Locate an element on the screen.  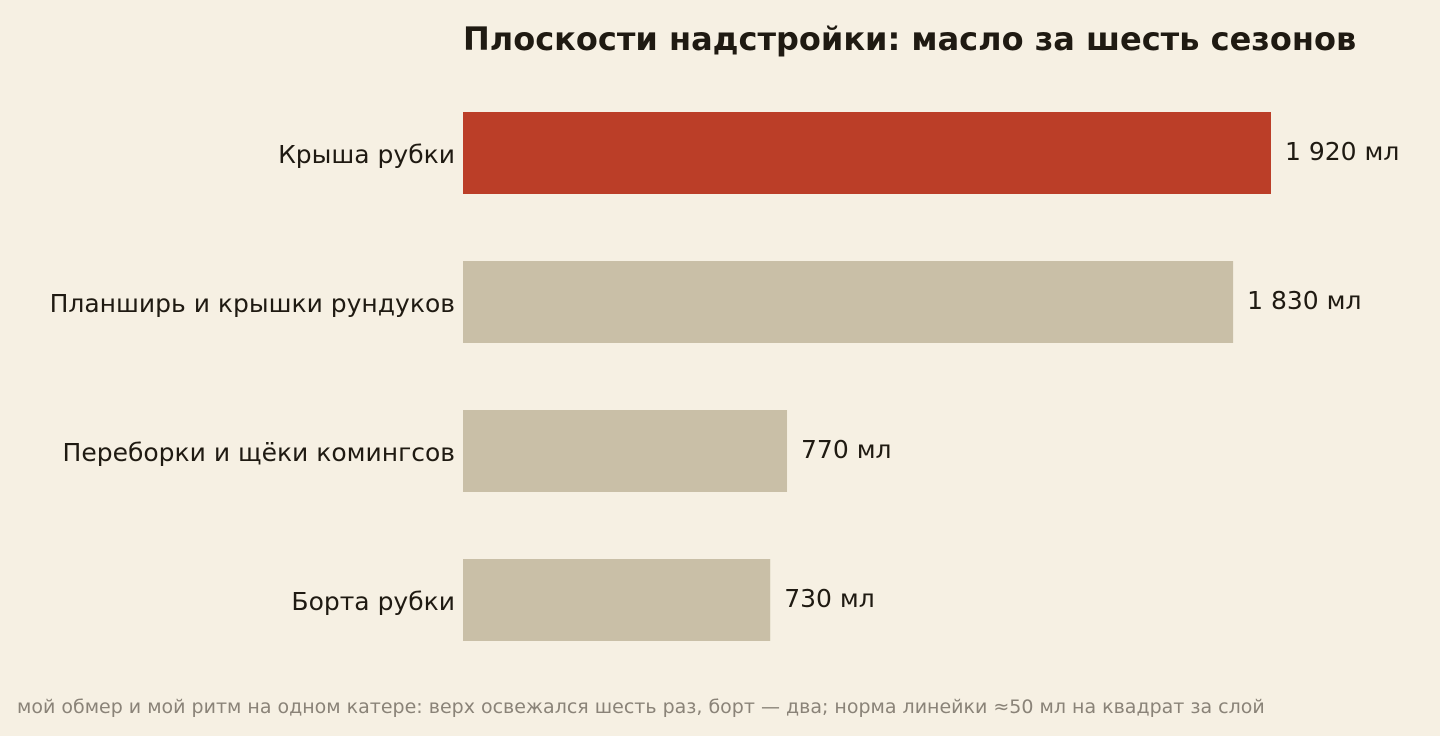
value-label-3: 770 мл is located at coordinates (846, 449).